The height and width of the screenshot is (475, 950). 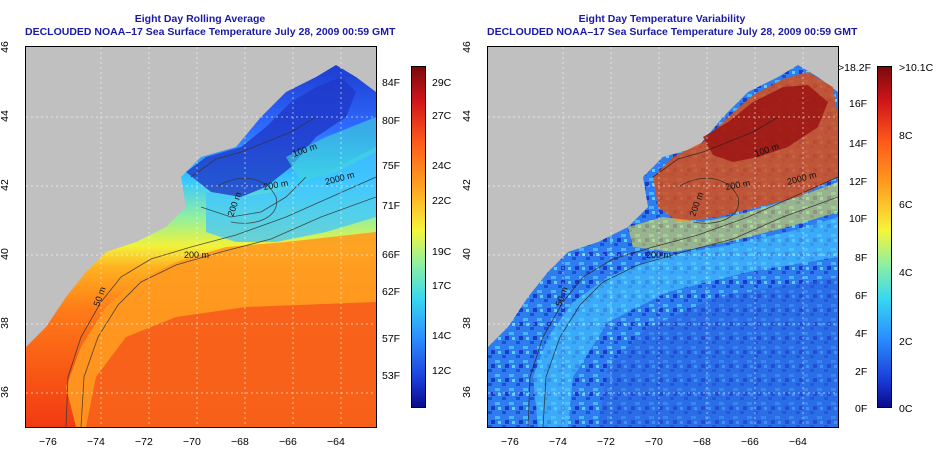 I want to click on right-y-tick-38: 38, so click(x=466, y=323).